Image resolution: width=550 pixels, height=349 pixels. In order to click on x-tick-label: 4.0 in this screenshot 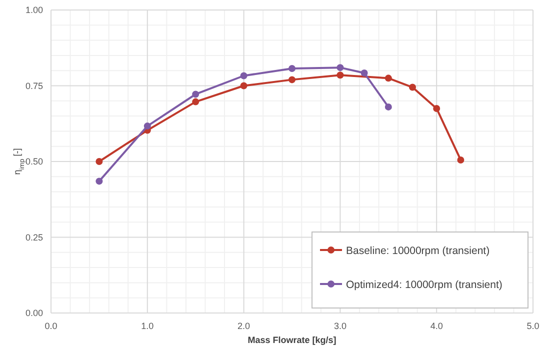, I will do `click(436, 326)`.